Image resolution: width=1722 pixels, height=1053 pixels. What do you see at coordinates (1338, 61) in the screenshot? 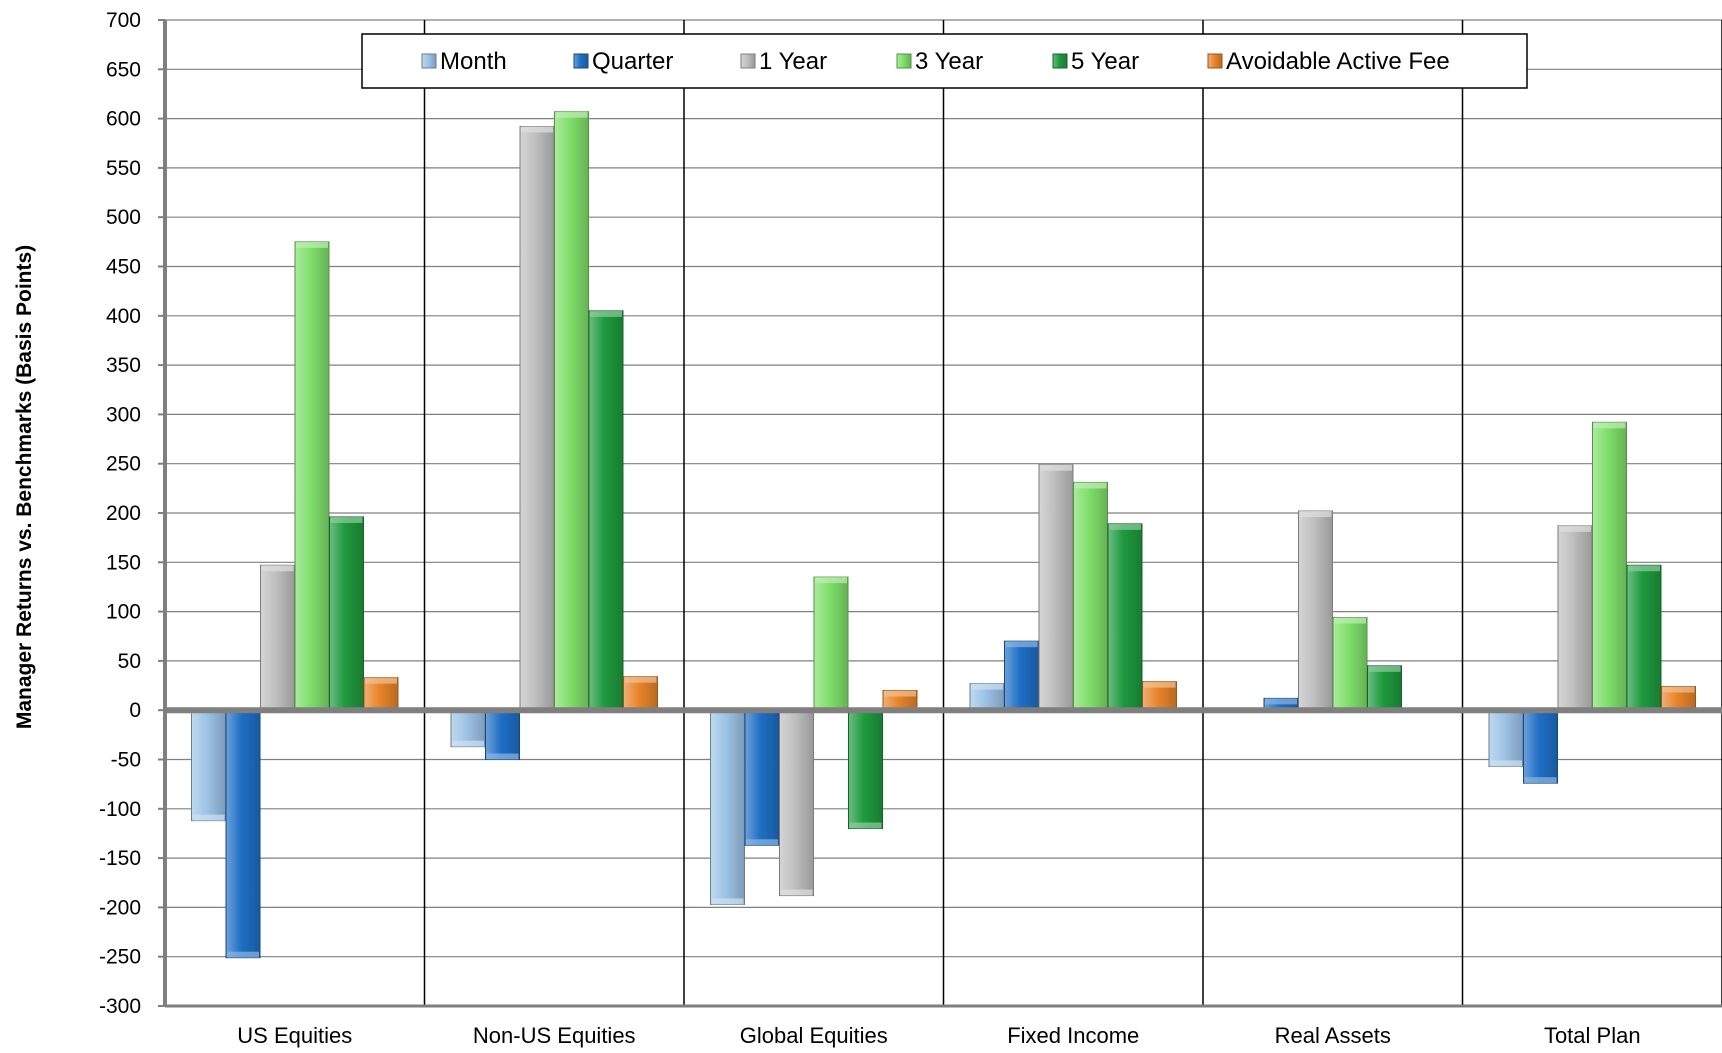
I see `legend-label: Avoidable Active Fee` at bounding box center [1338, 61].